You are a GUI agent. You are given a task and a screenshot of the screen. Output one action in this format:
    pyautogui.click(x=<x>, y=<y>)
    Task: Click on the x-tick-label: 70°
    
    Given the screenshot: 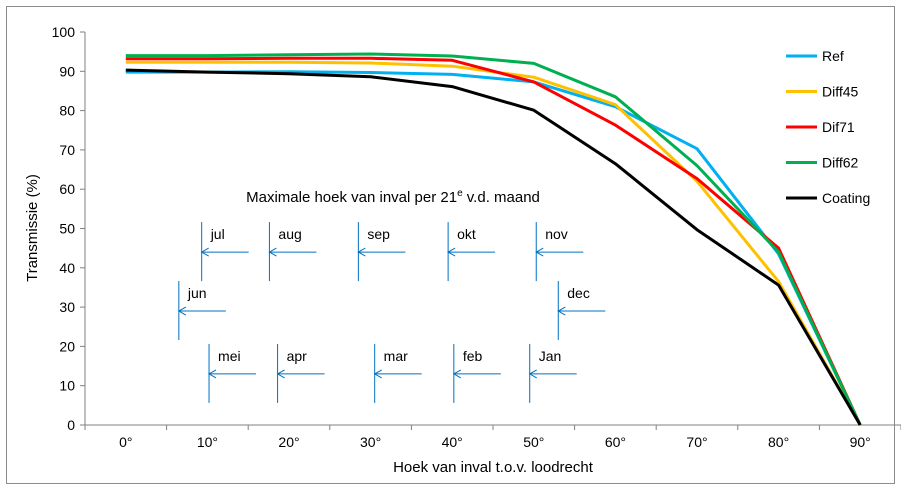 What is the action you would take?
    pyautogui.click(x=696, y=442)
    